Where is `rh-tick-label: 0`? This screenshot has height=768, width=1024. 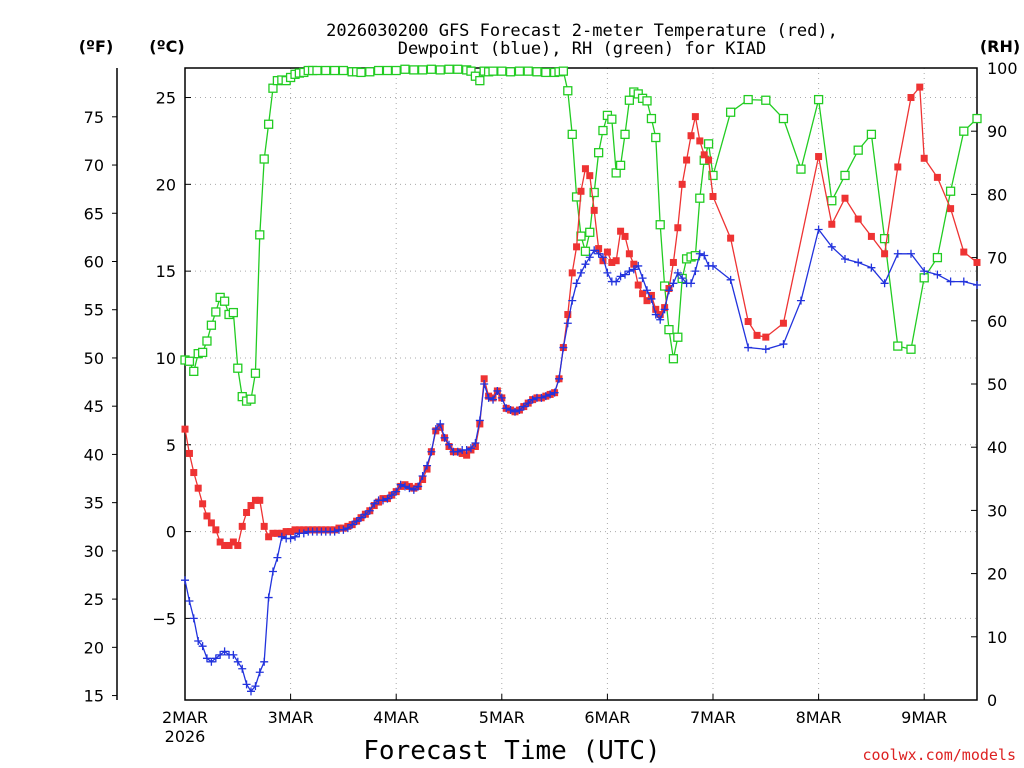
rh-tick-label: 0 is located at coordinates (992, 700).